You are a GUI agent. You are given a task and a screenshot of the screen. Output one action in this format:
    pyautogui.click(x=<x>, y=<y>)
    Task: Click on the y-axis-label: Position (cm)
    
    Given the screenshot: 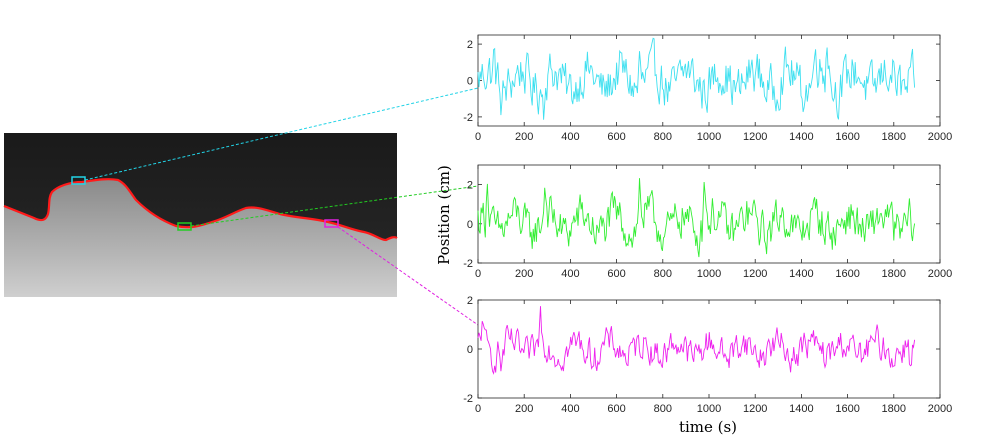 What is the action you would take?
    pyautogui.click(x=444, y=215)
    